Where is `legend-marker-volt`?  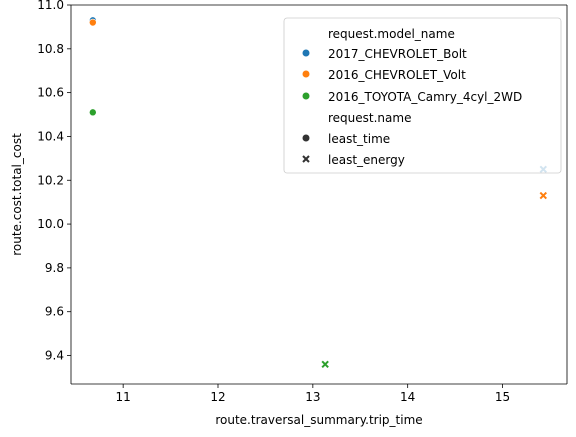
legend-marker-volt is located at coordinates (306, 74).